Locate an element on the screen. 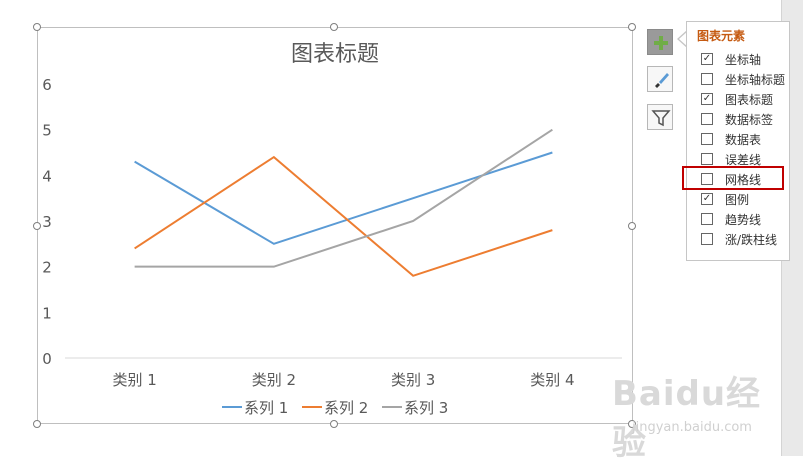 Image resolution: width=803 pixels, height=464 pixels. option-label: 趋势线 is located at coordinates (743, 220).